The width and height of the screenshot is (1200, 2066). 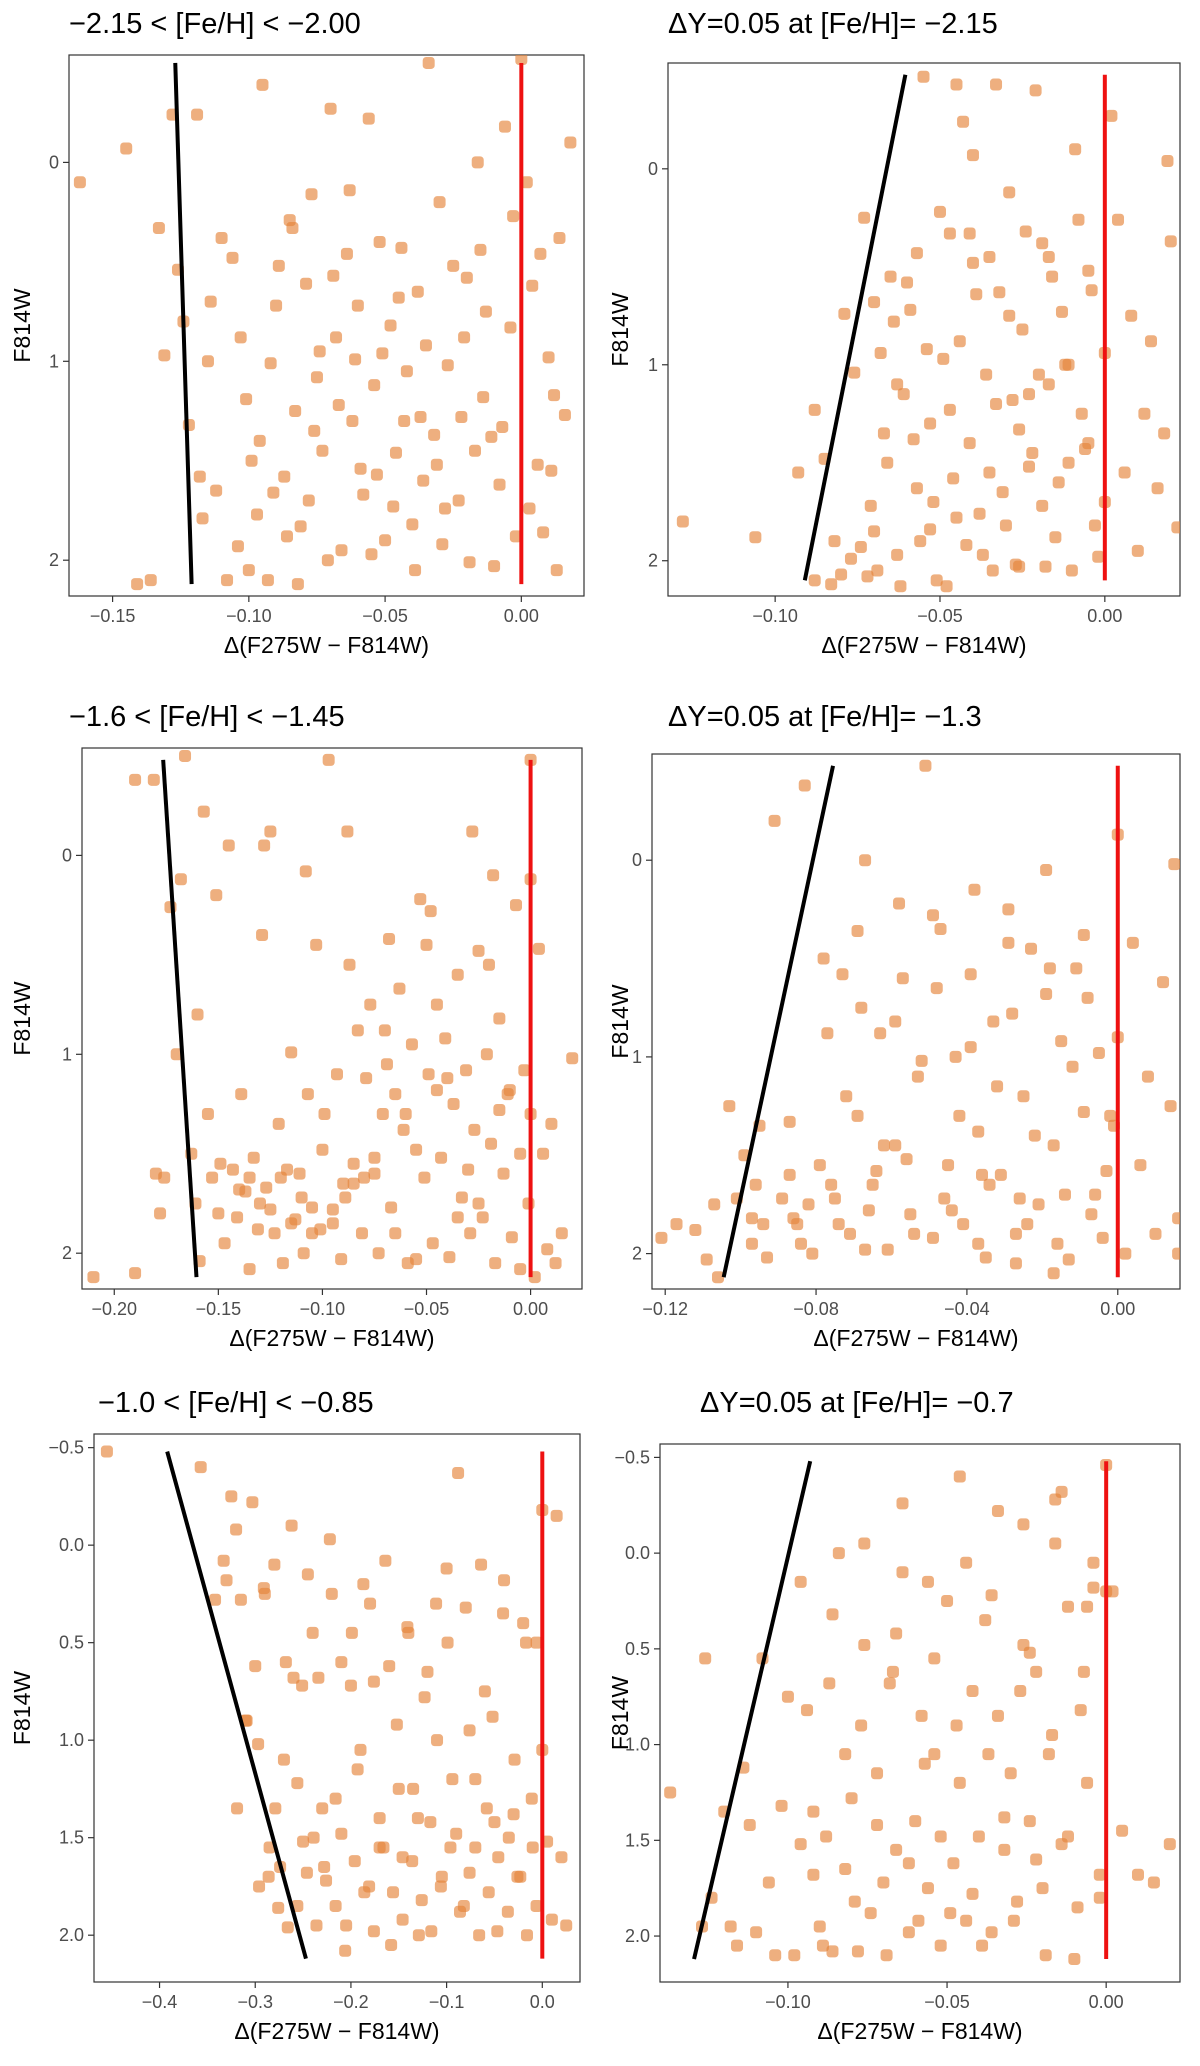 I want to click on plot-frame, so click(x=924, y=329).